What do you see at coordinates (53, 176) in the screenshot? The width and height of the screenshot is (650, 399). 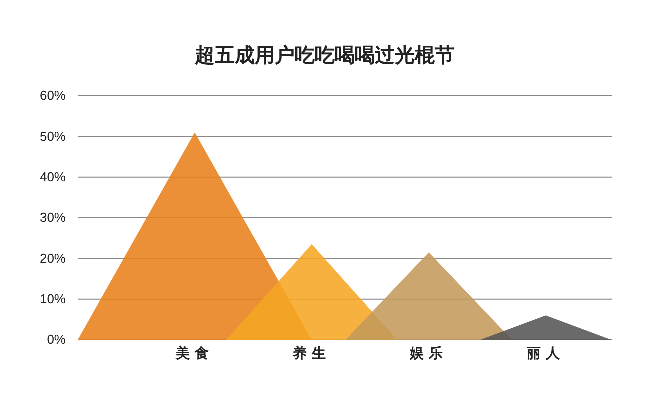 I see `y-tick-label: 40%` at bounding box center [53, 176].